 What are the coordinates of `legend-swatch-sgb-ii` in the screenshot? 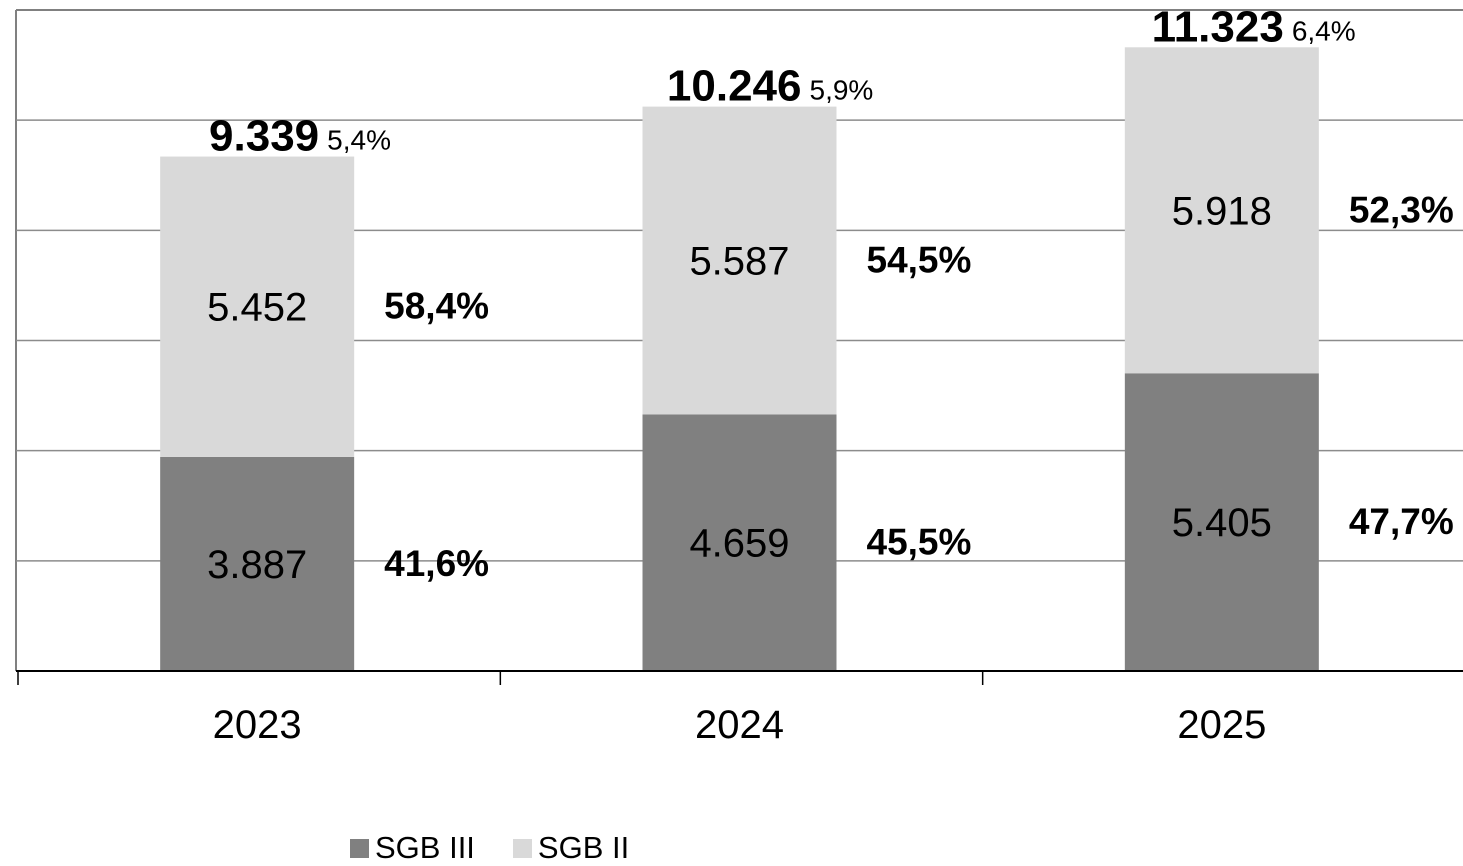 It's located at (522, 848).